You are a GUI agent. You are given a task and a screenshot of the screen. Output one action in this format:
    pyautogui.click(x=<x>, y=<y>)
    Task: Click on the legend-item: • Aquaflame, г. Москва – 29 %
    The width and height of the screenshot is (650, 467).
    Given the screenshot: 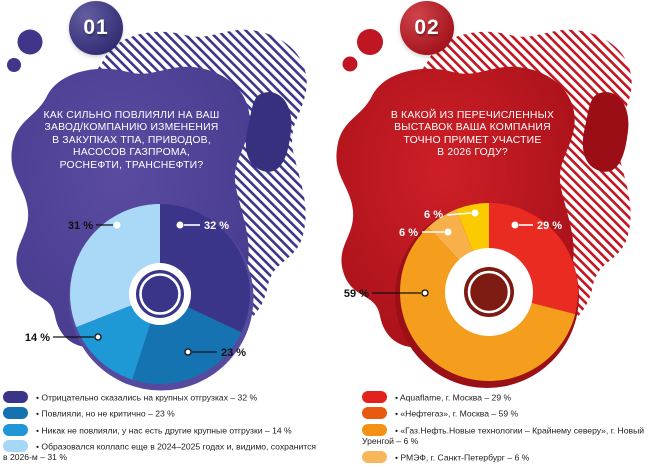 What is the action you would take?
    pyautogui.click(x=505, y=397)
    